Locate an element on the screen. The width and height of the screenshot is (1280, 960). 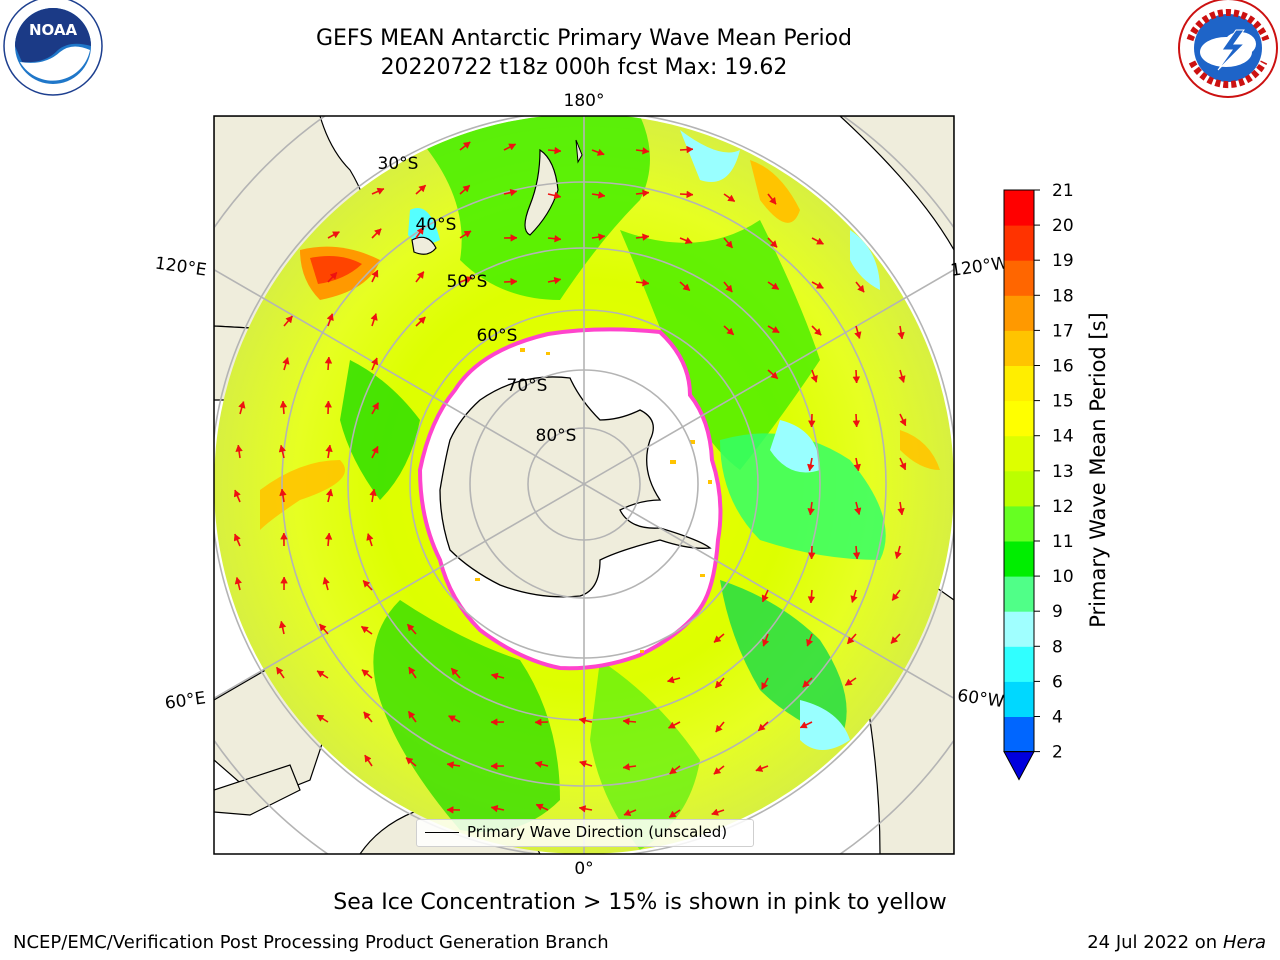
colorbar-tick-label: 9 is located at coordinates (1057, 612).